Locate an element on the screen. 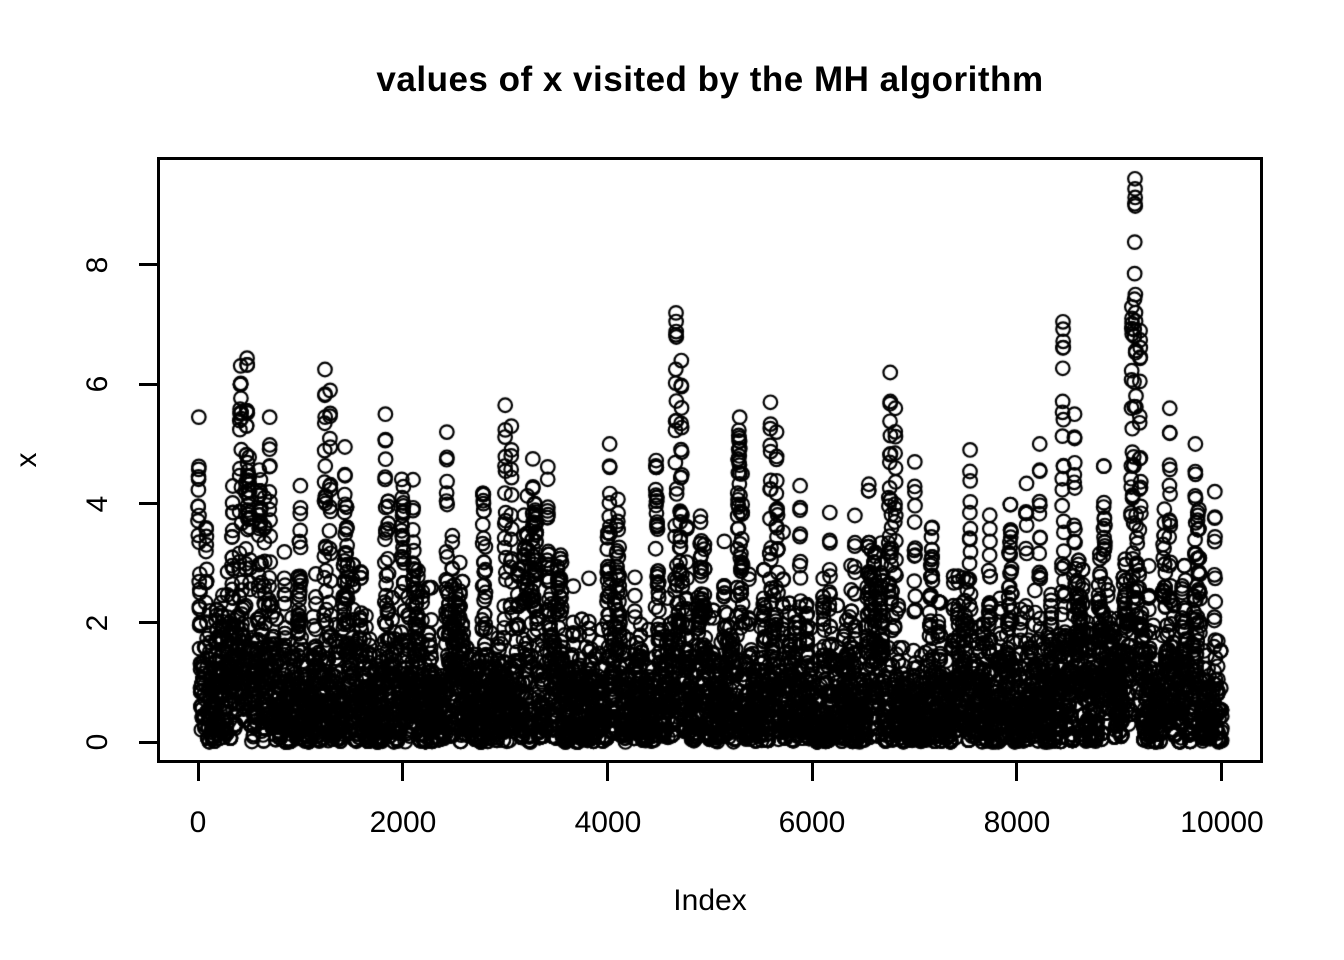 The image size is (1344, 960). y-tick-label: 4 is located at coordinates (97, 504).